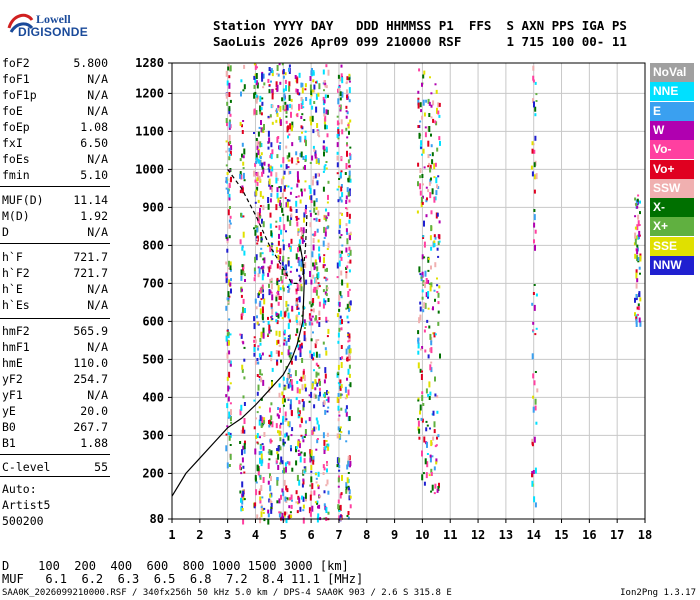 The height and width of the screenshot is (600, 700). I want to click on x-tick-label: 10, so click(422, 535).